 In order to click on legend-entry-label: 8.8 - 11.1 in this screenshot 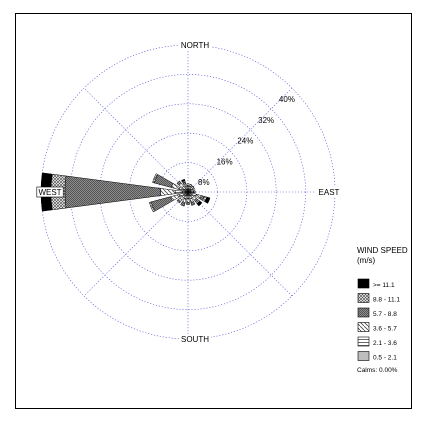, I will do `click(386, 300)`.